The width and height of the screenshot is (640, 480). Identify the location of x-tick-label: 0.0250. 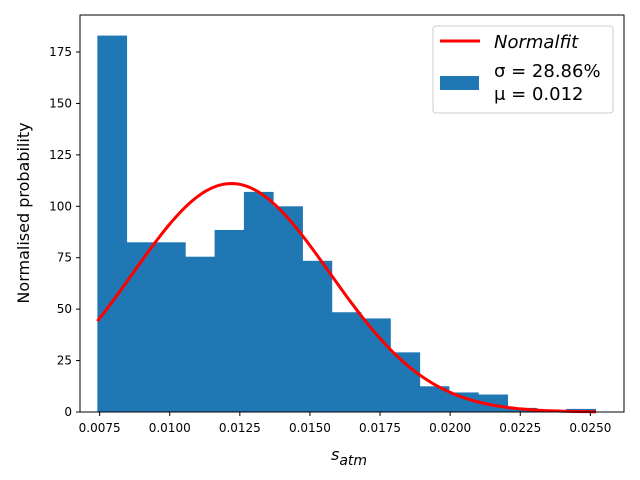
(590, 428).